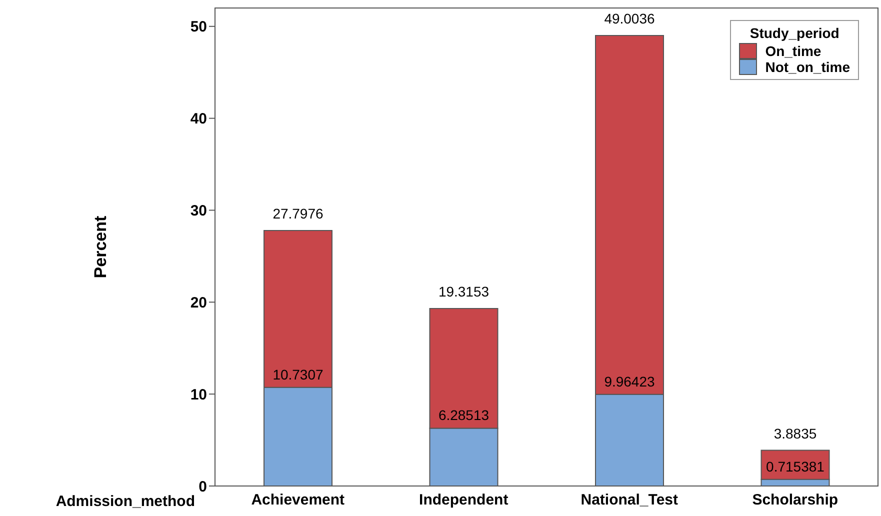  I want to click on legend-label: Not_on_time, so click(807, 67).